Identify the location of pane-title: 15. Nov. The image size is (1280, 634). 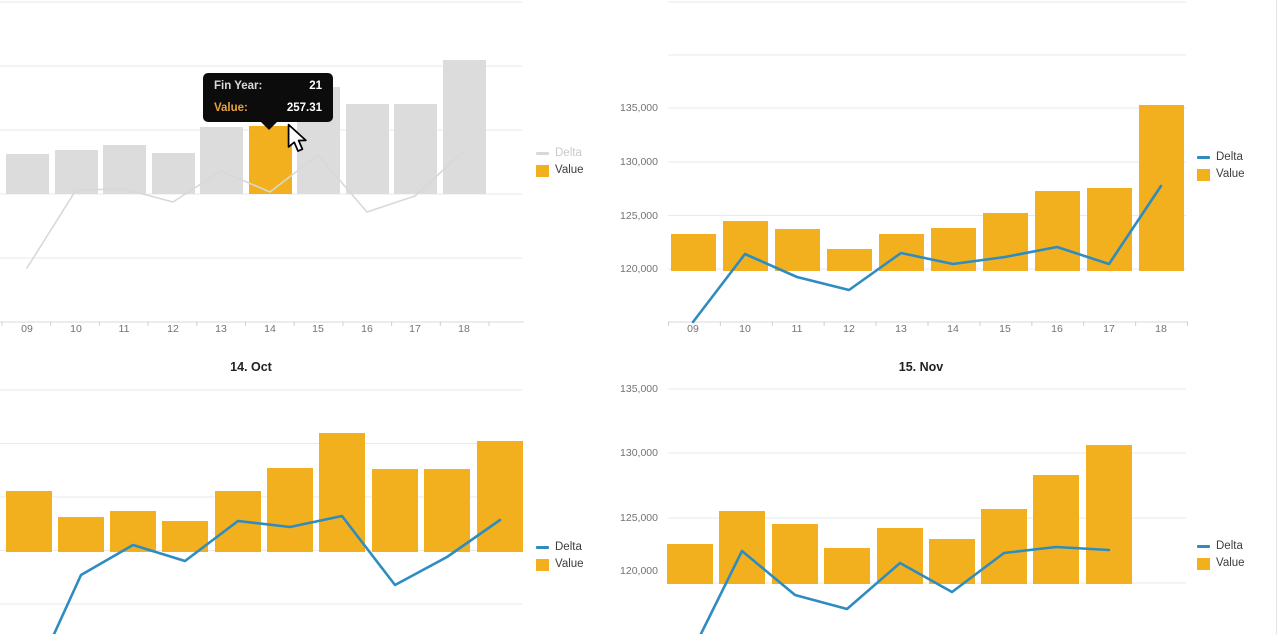
(921, 367).